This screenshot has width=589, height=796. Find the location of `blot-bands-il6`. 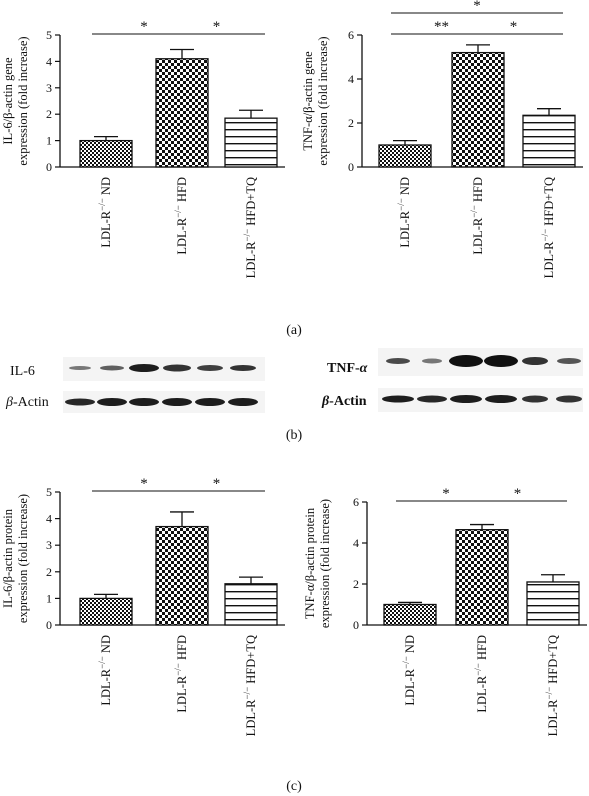

blot-bands-il6 is located at coordinates (162, 368).